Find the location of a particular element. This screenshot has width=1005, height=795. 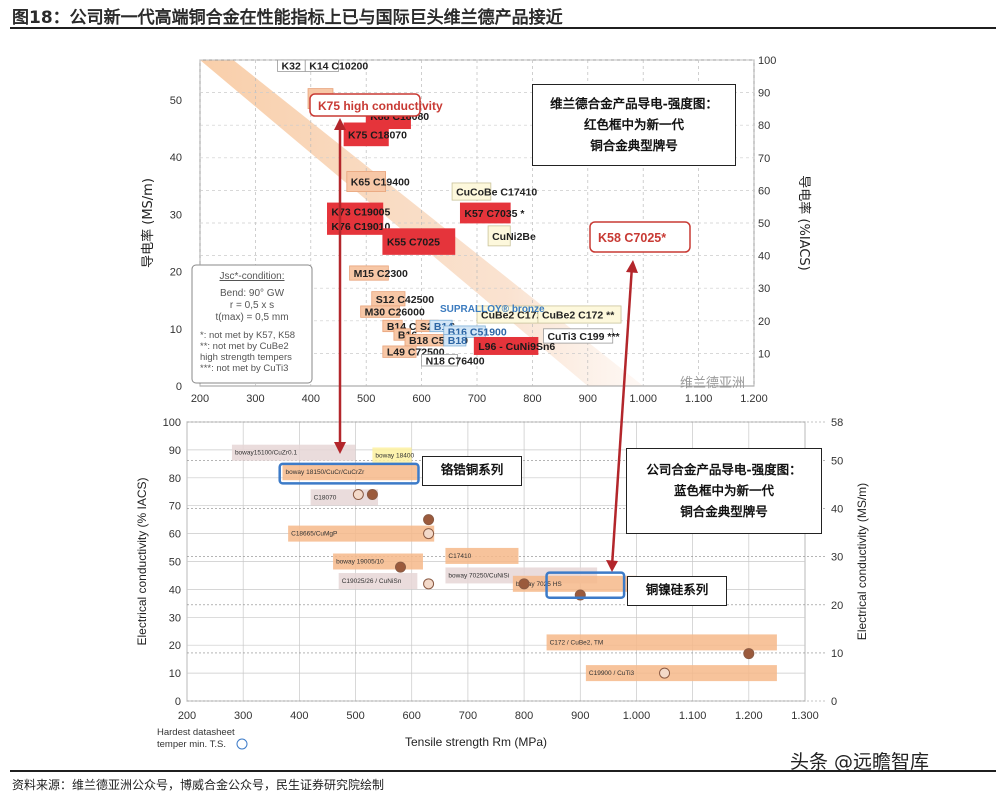

bottom-x-tick: 1.100 is located at coordinates (693, 716).